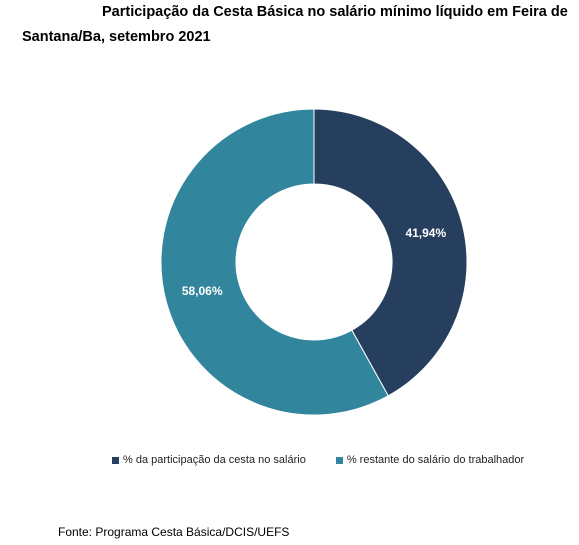 The width and height of the screenshot is (579, 545). What do you see at coordinates (174, 532) in the screenshot?
I see `source-note: Fonte: Programa Cesta Básica/DCIS/UEFS` at bounding box center [174, 532].